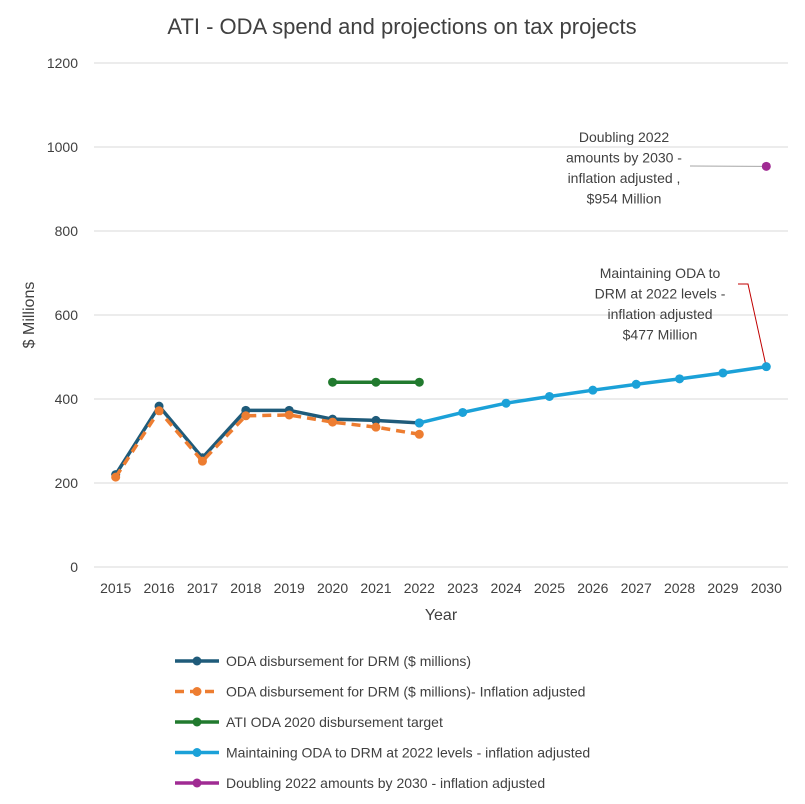 This screenshot has width=805, height=804. Describe the element at coordinates (348, 661) in the screenshot. I see `legend-label: ODA disbursement for DRM ($ millions)` at that location.